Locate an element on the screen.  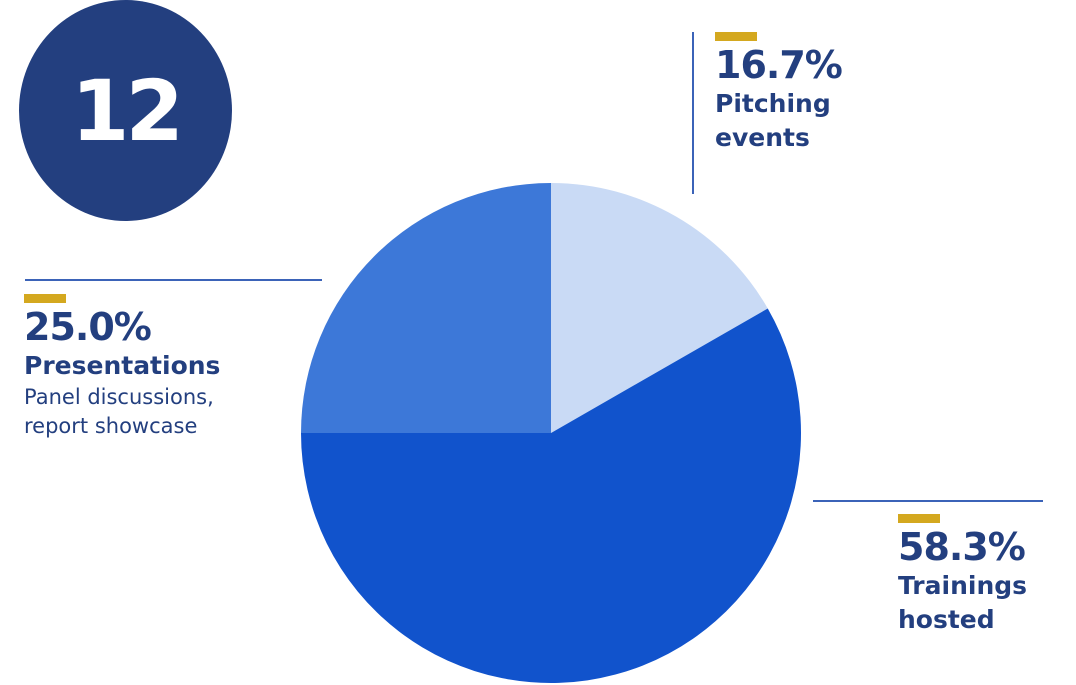
trainings-label-line1: Trainings is located at coordinates (963, 585).